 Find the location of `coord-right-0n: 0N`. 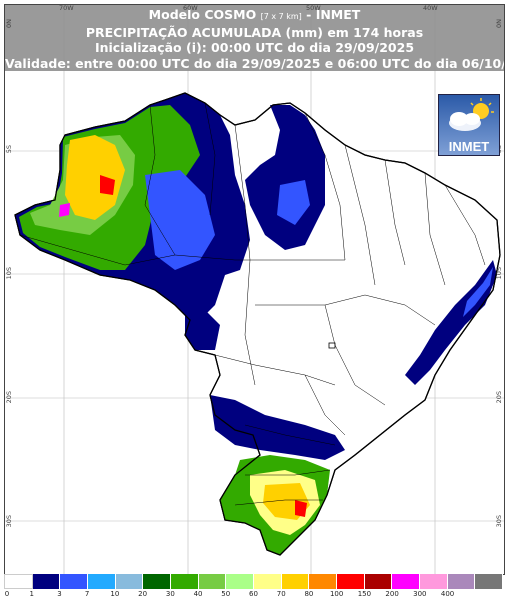

coord-right-0n: 0N is located at coordinates (499, 23).